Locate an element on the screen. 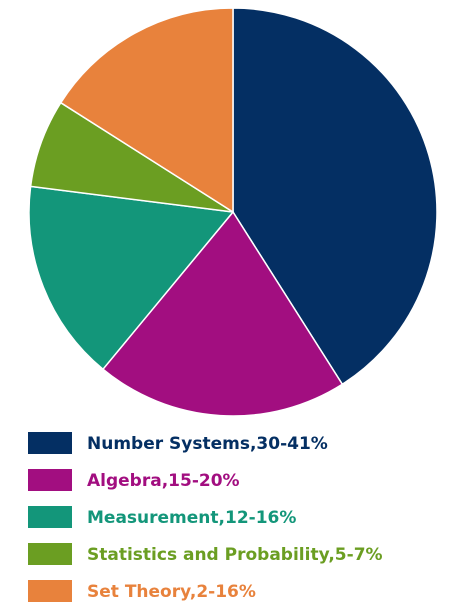 The width and height of the screenshot is (466, 611). legend-label-1: Algebra,15-20% is located at coordinates (163, 481).